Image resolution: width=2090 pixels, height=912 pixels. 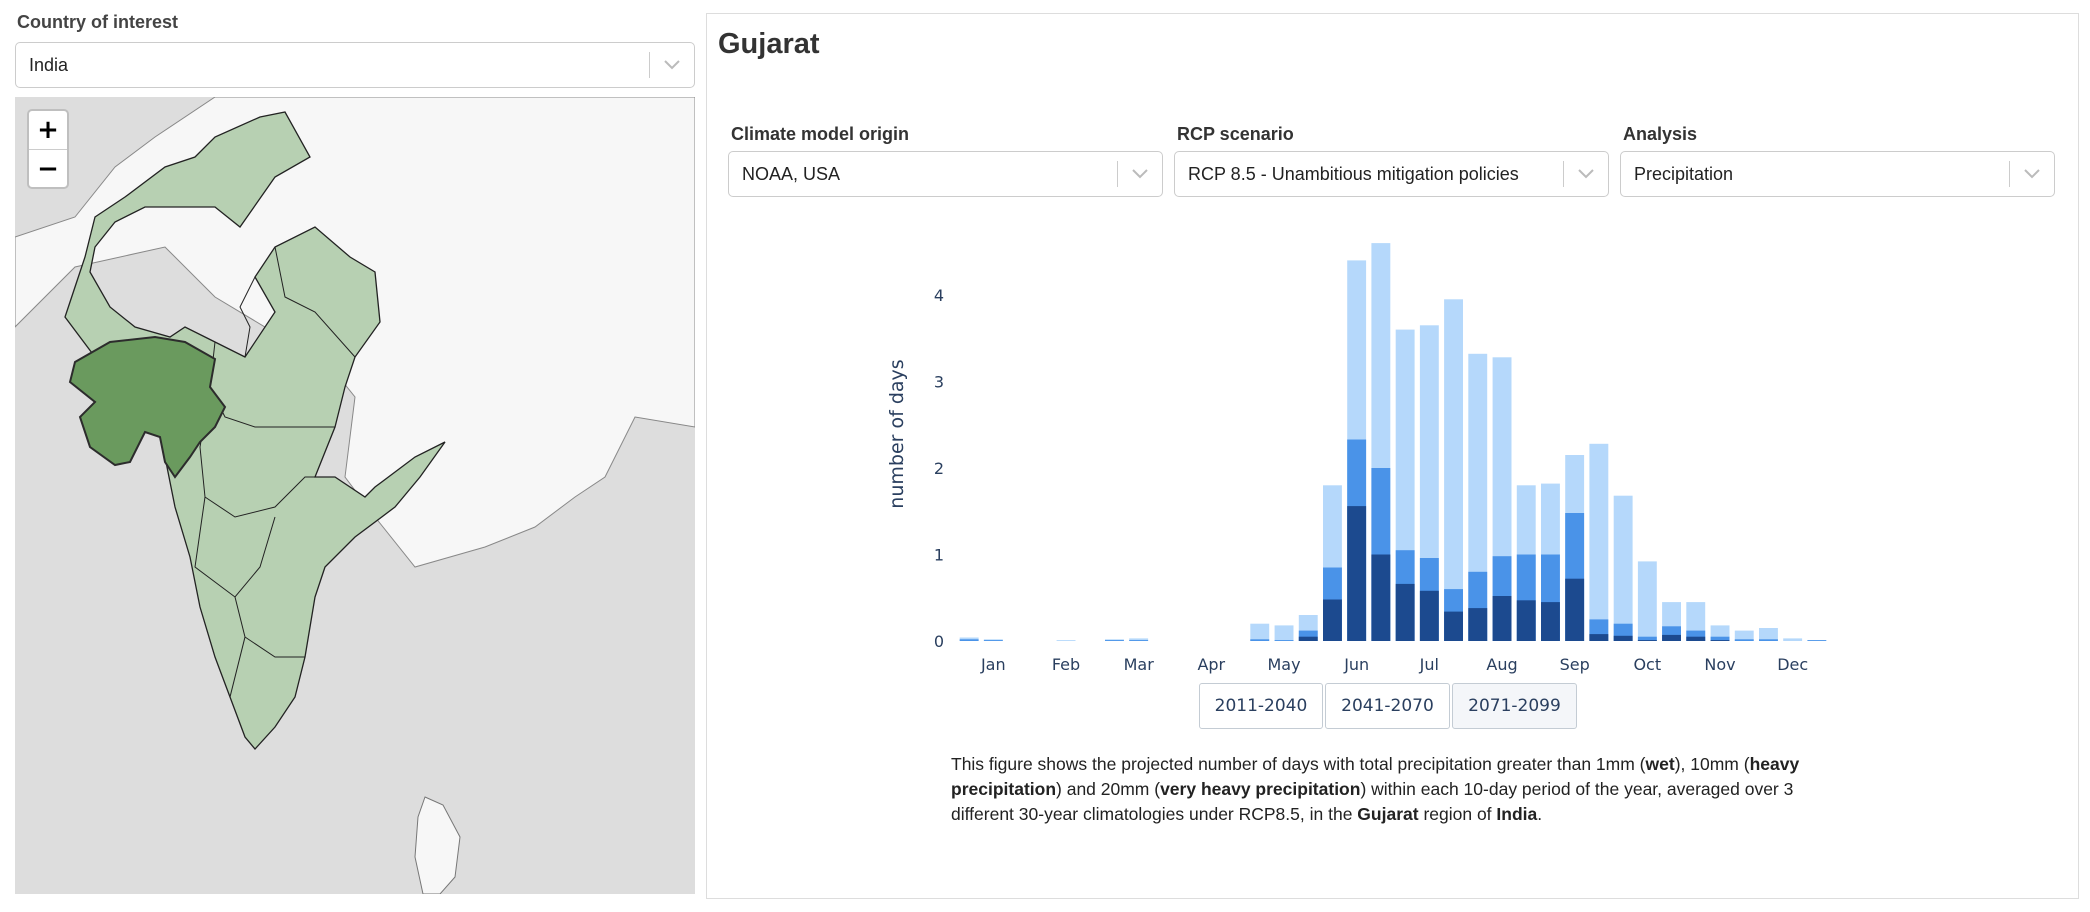 What do you see at coordinates (939, 468) in the screenshot?
I see `y-tick-label: 2` at bounding box center [939, 468].